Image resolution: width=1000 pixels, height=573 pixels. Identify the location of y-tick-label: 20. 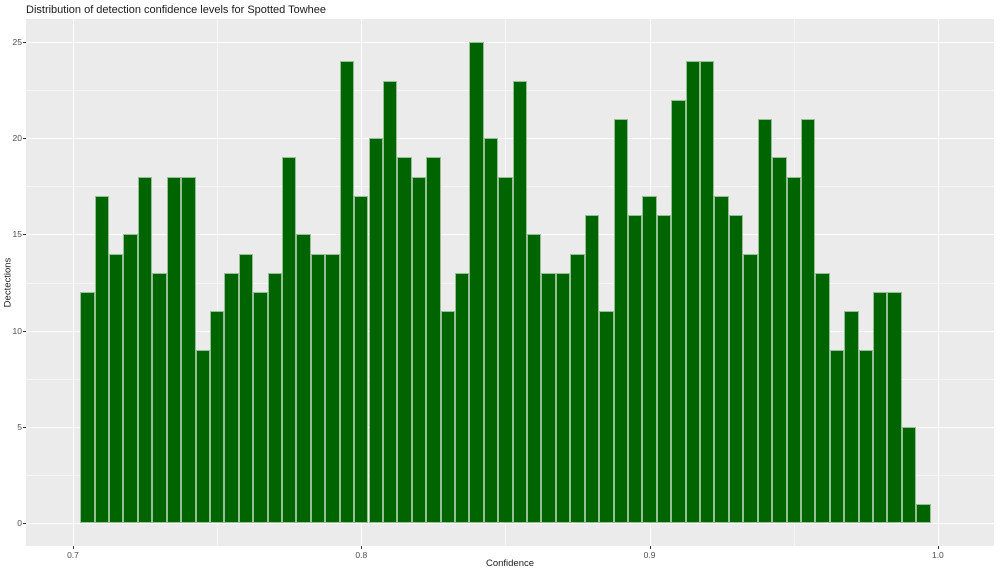
(17, 138).